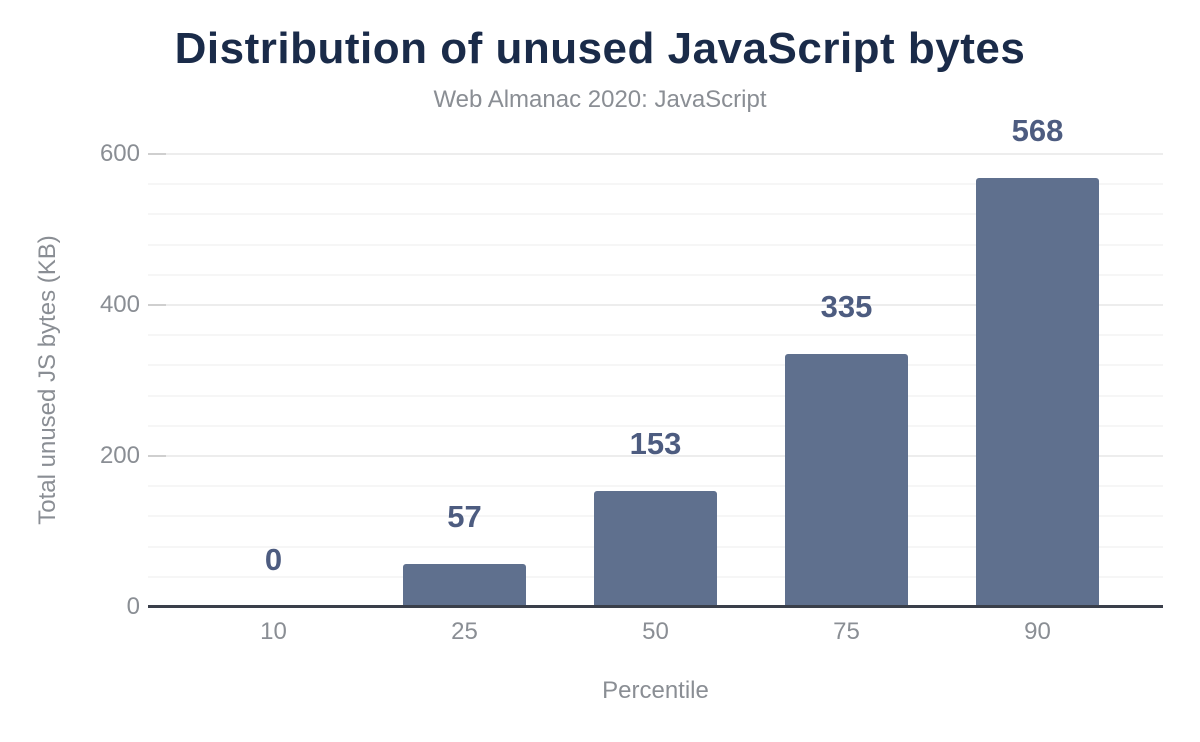 The width and height of the screenshot is (1200, 742). What do you see at coordinates (600, 48) in the screenshot?
I see `chart-title: Distribution of unused JavaScript bytes` at bounding box center [600, 48].